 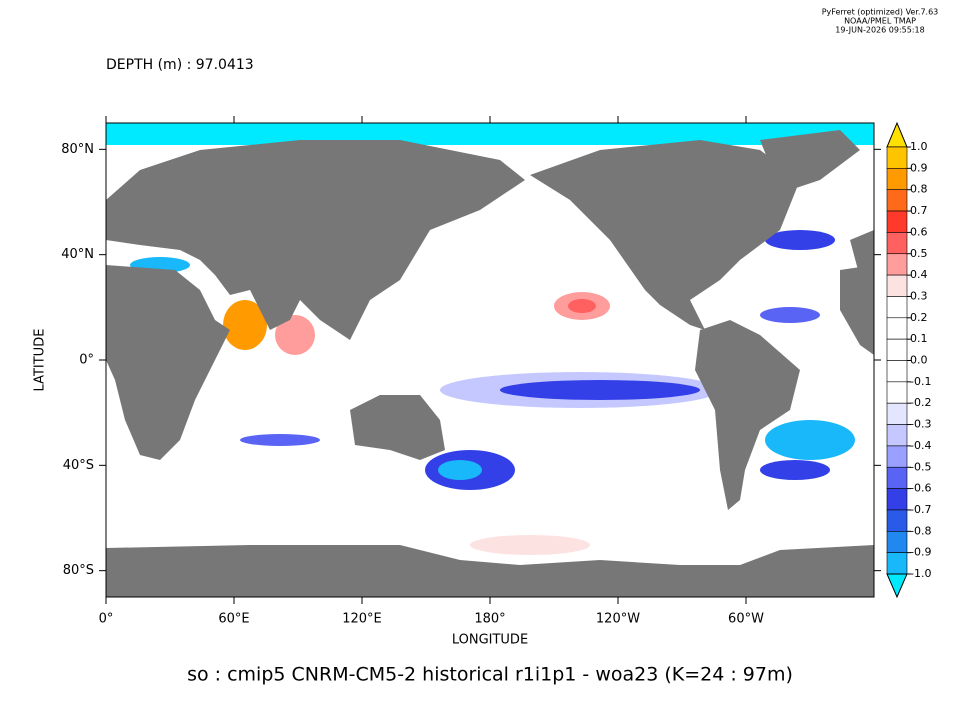 I want to click on x-tick-label: 60°E, so click(x=233, y=619).